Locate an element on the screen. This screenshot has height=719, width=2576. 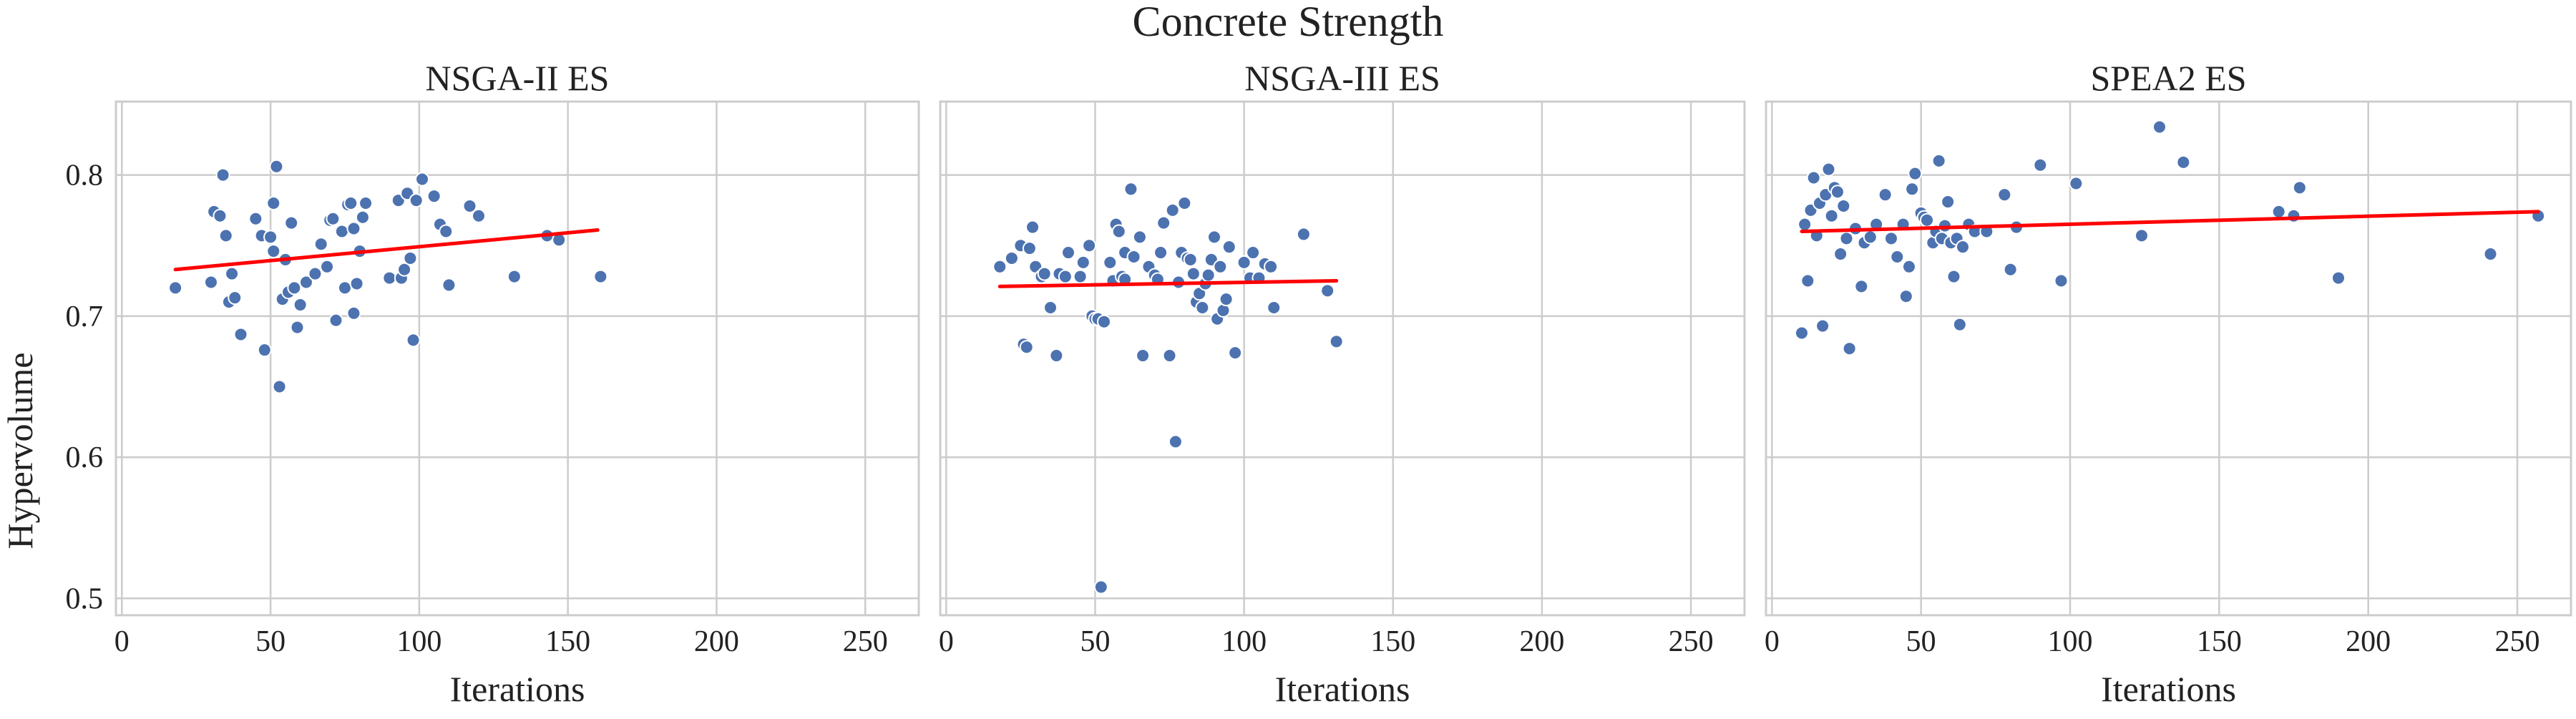
figure-title: Concrete Strength is located at coordinates (1288, 22).